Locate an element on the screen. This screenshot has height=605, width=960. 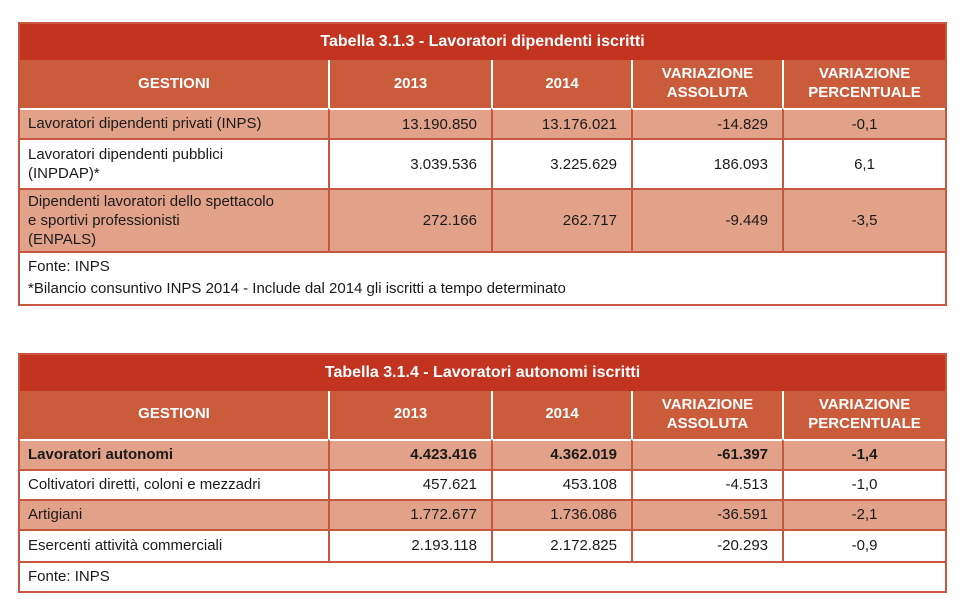
cell-2013: 4.423.416 is located at coordinates (409, 453).